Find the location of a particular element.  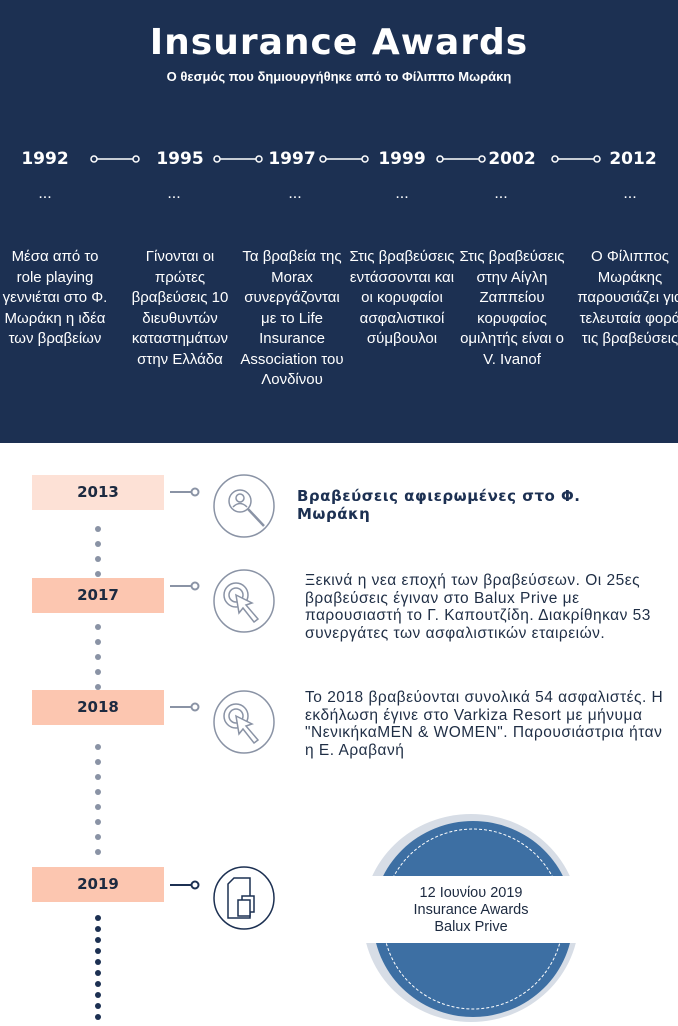

year-box-2017: 2017 is located at coordinates (98, 595).